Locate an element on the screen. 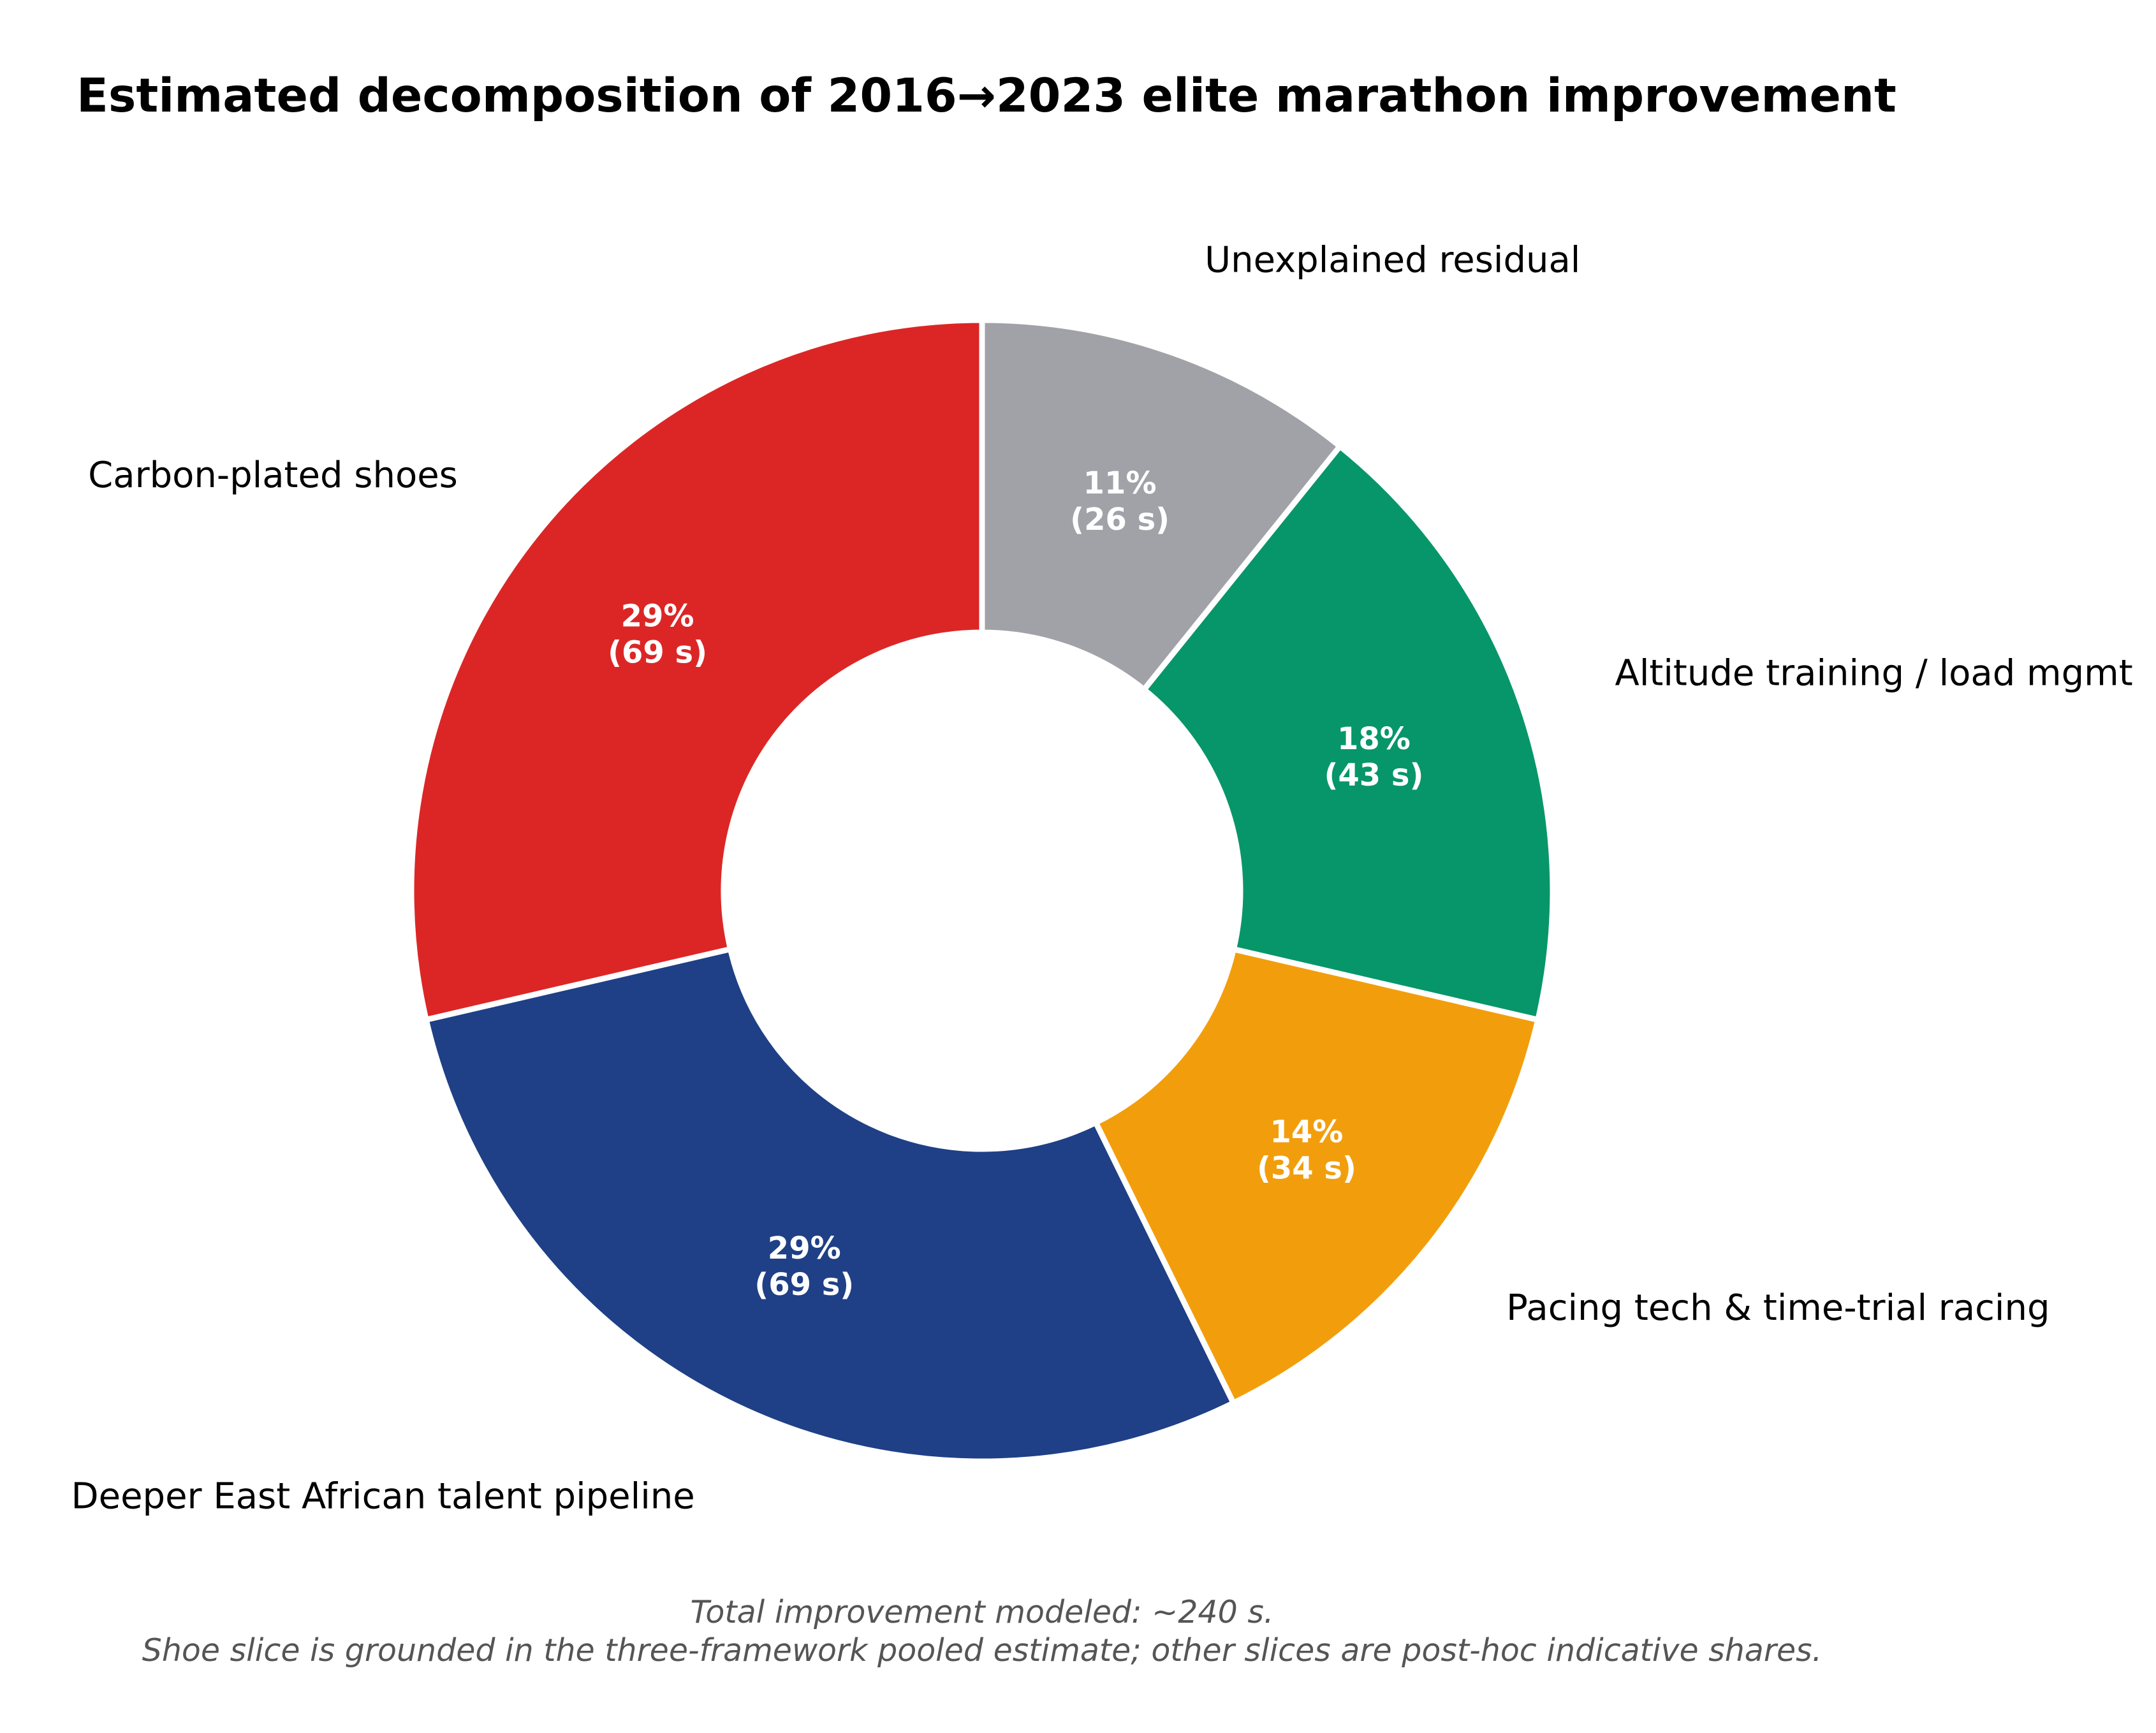 This screenshot has width=2156, height=1733. slice-unexplained-residual is located at coordinates (1161, 505).